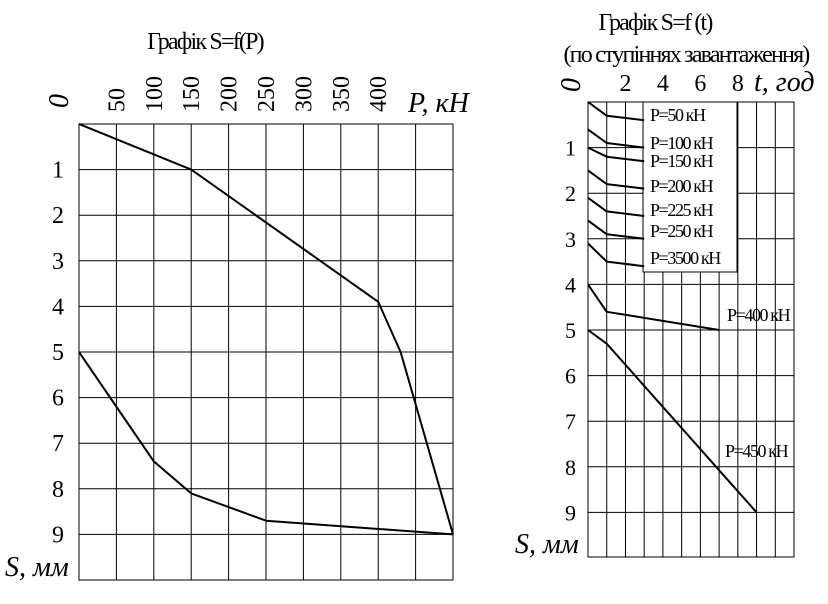 The image size is (828, 604). I want to click on x-tick-label: 400, so click(379, 94).